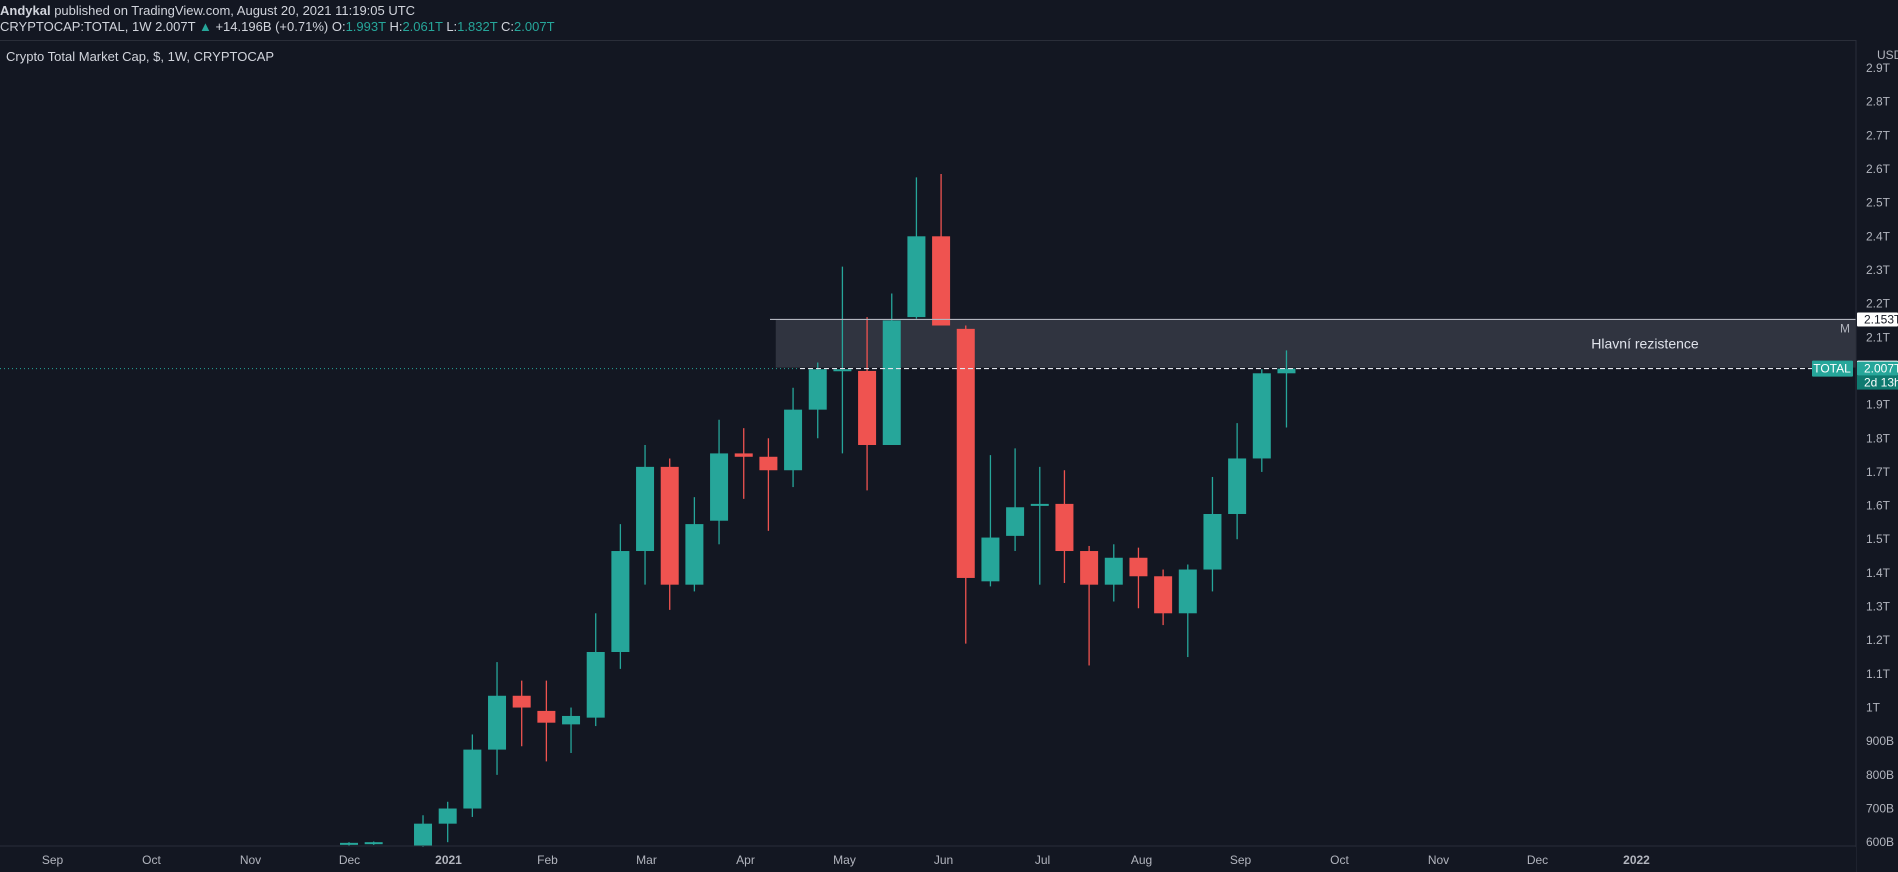  Describe the element at coordinates (1878, 203) in the screenshot. I see `y-tick-label: 2.5T` at that location.